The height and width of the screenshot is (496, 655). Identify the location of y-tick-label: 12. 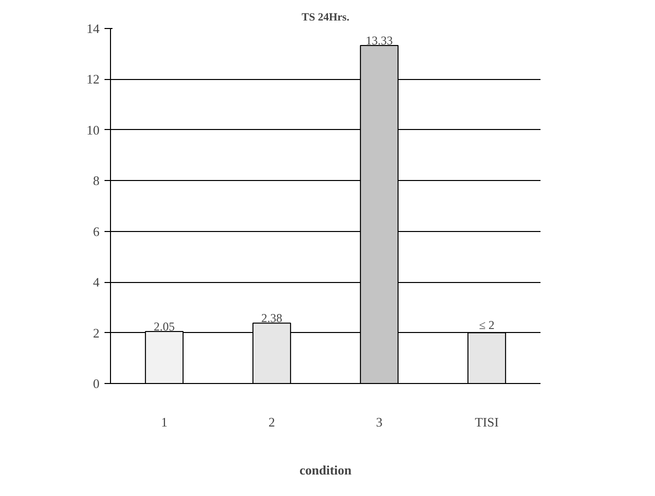
(93, 79).